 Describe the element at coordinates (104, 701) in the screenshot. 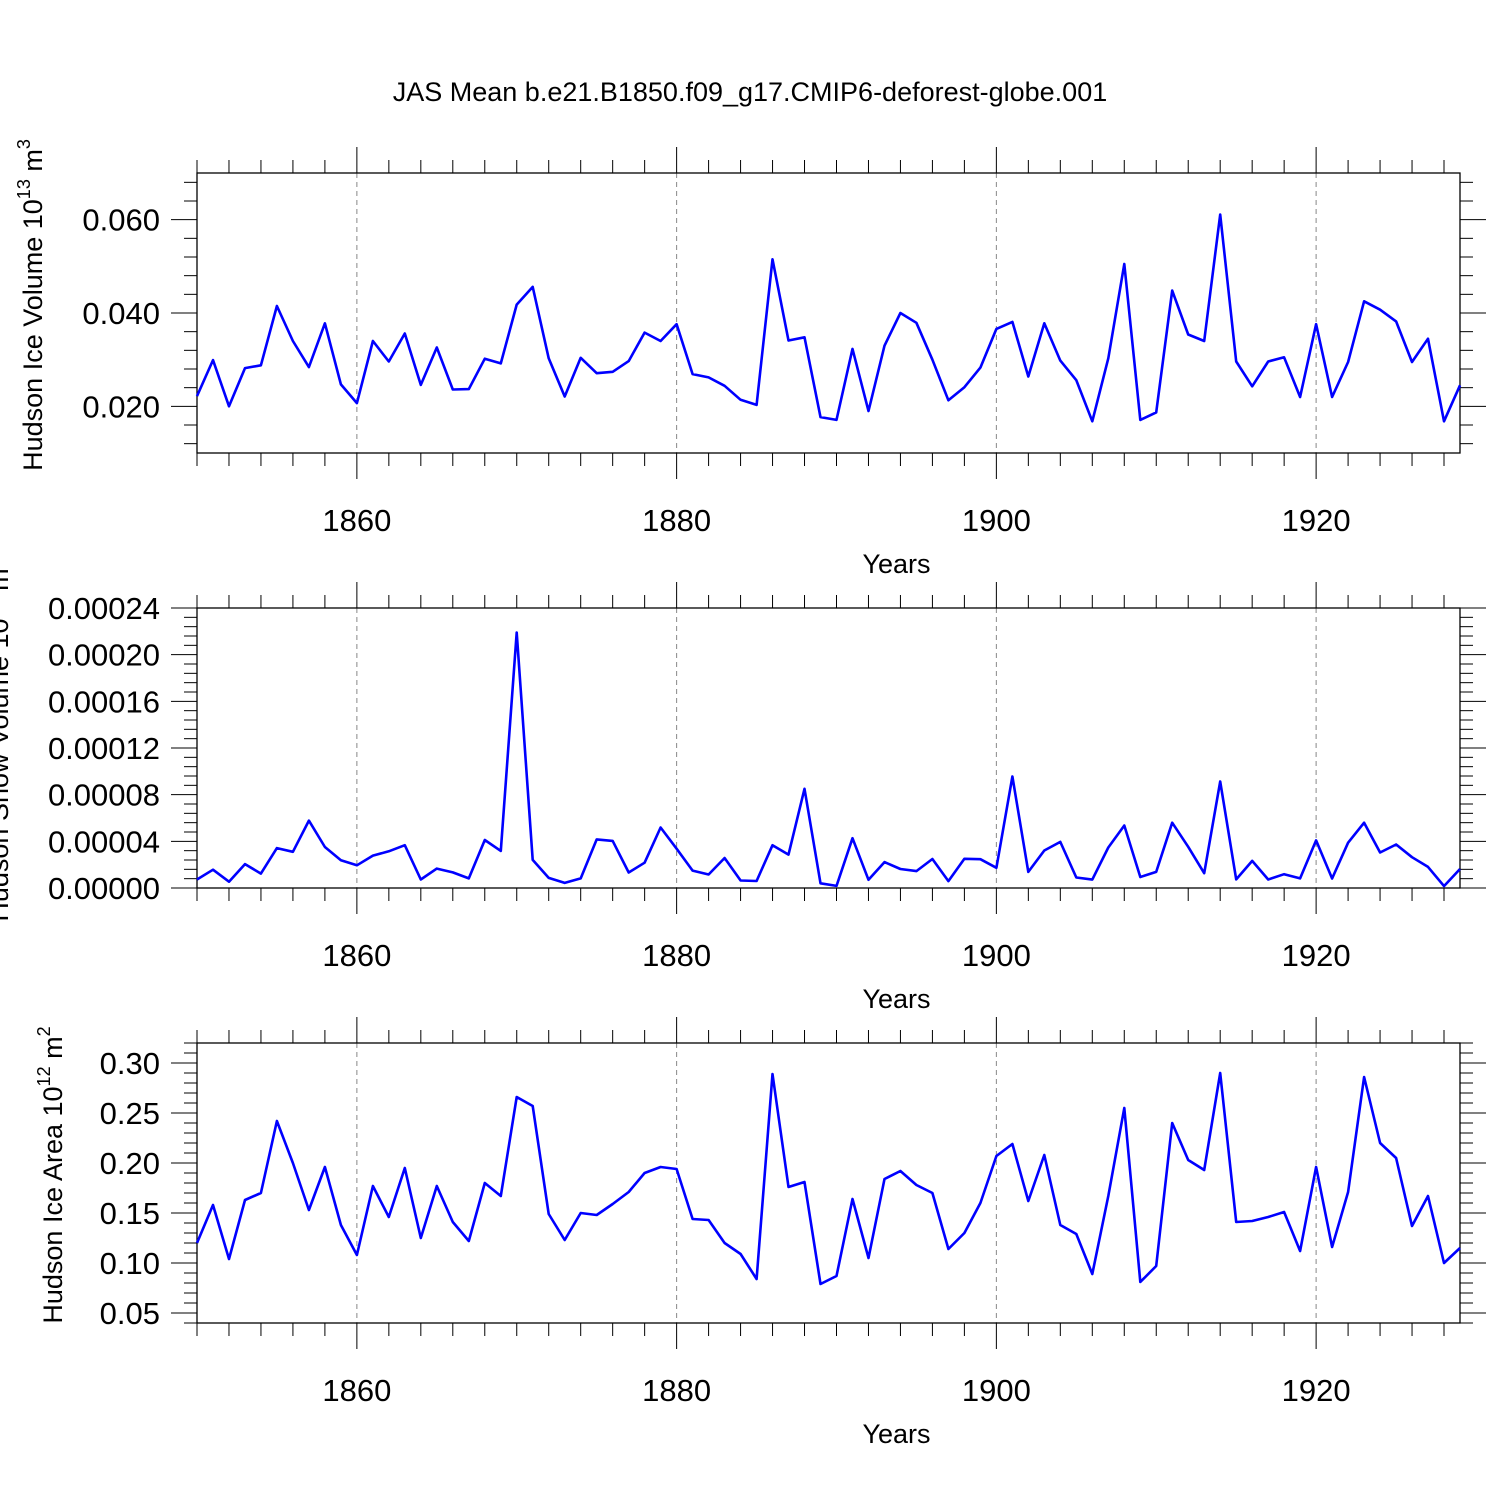

I see `y-tick-label: 0.00016` at that location.